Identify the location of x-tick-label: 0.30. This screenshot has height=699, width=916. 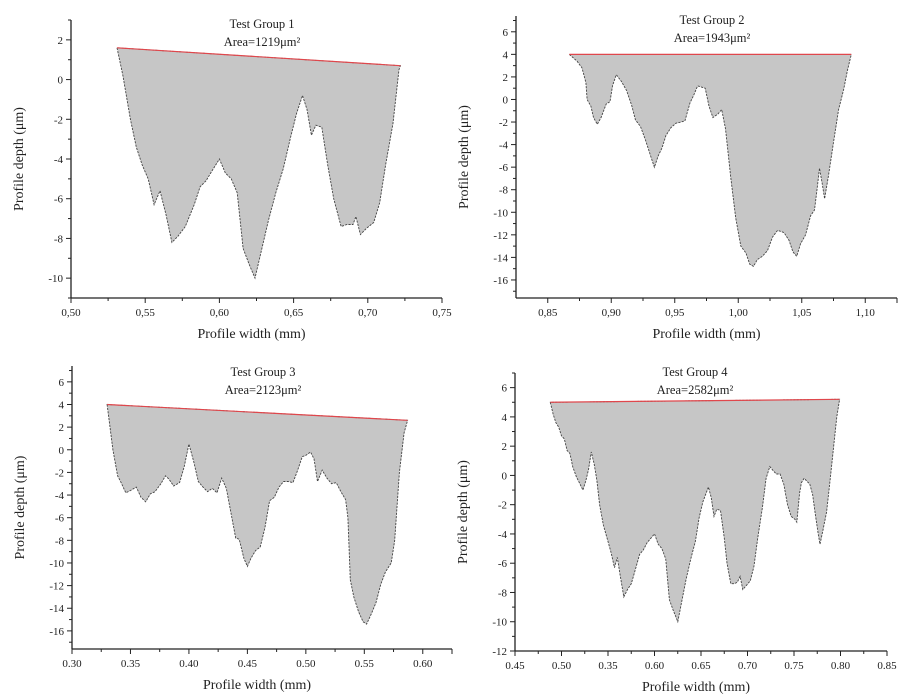
(72, 664).